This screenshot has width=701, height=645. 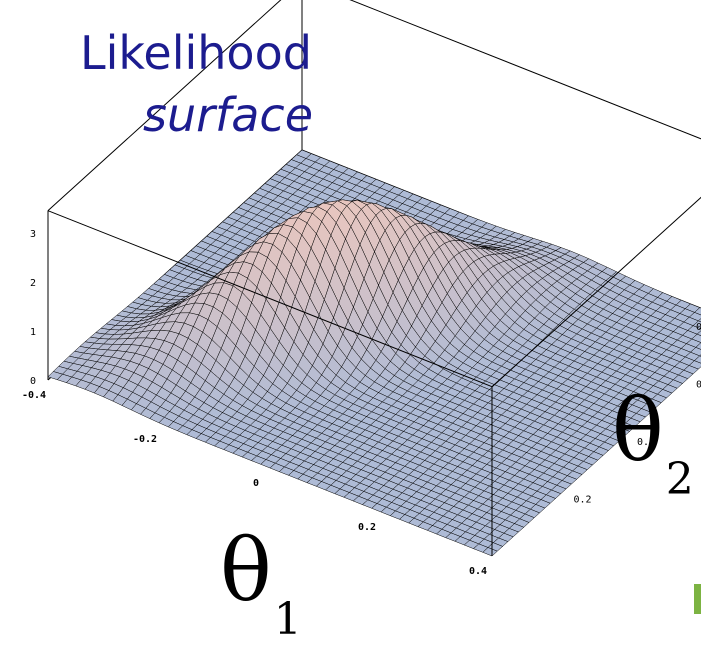 I want to click on y-axis-label-subscript: 2, so click(x=680, y=479).